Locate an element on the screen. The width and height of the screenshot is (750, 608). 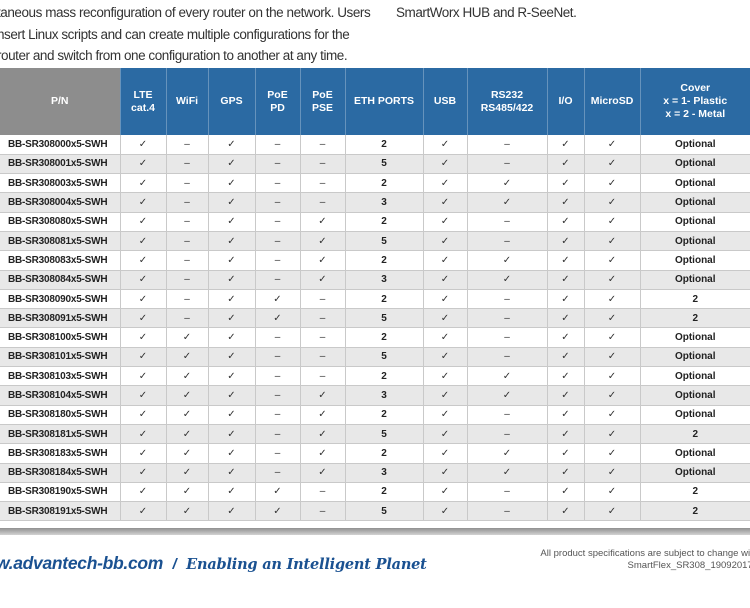
part-number-cell: BB-SR308183x5-SWH is located at coordinates (60, 453).